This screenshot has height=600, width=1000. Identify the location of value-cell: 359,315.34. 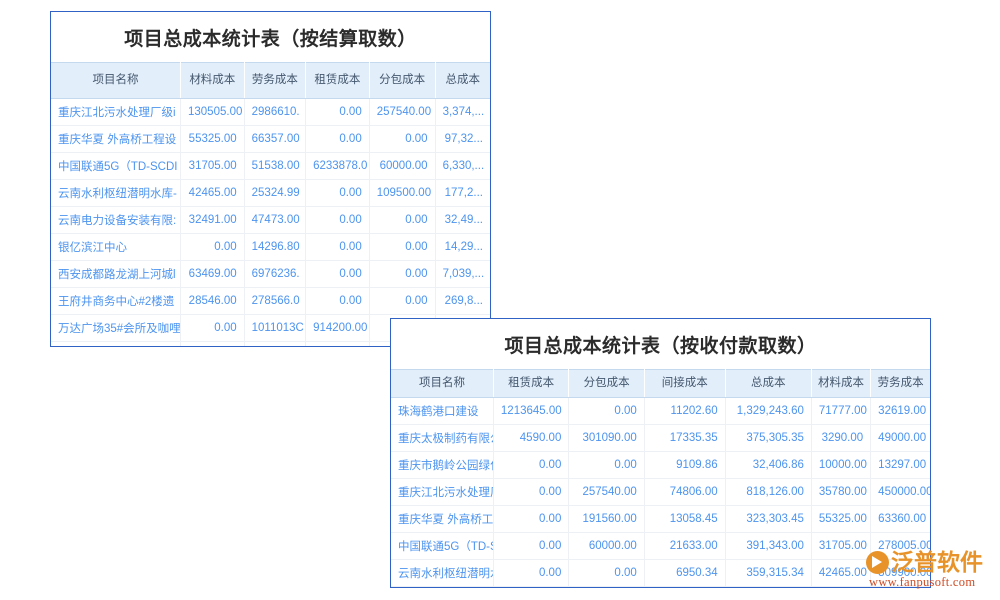
(768, 573).